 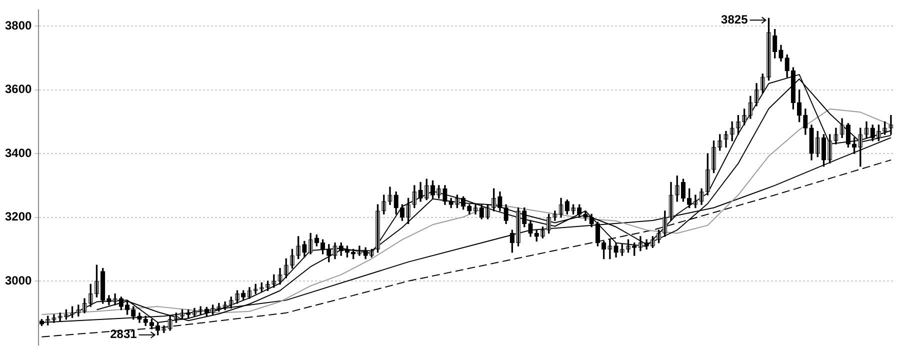 I want to click on y-tick-label: 3200, so click(x=18, y=217).